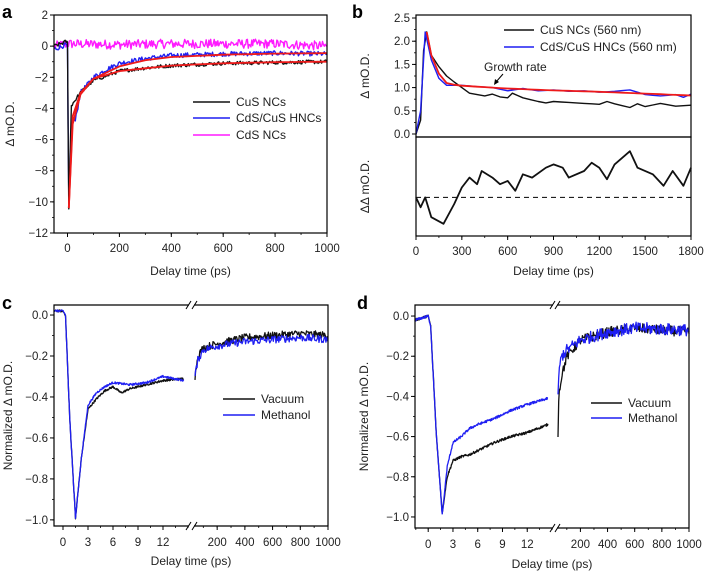 This screenshot has width=705, height=571. I want to click on legend-label: CdS/CuS HNCs, so click(278, 118).